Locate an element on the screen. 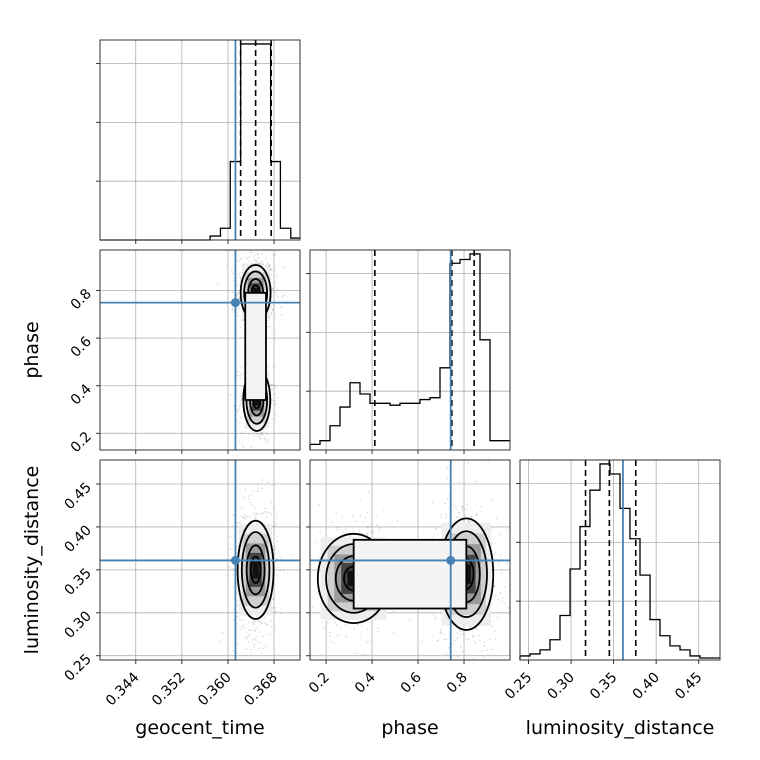 The height and width of the screenshot is (760, 760). phase-vs-luminosity-distance-density-panel: 0.2 0.4 0.6 0.8 is located at coordinates (408, 578).